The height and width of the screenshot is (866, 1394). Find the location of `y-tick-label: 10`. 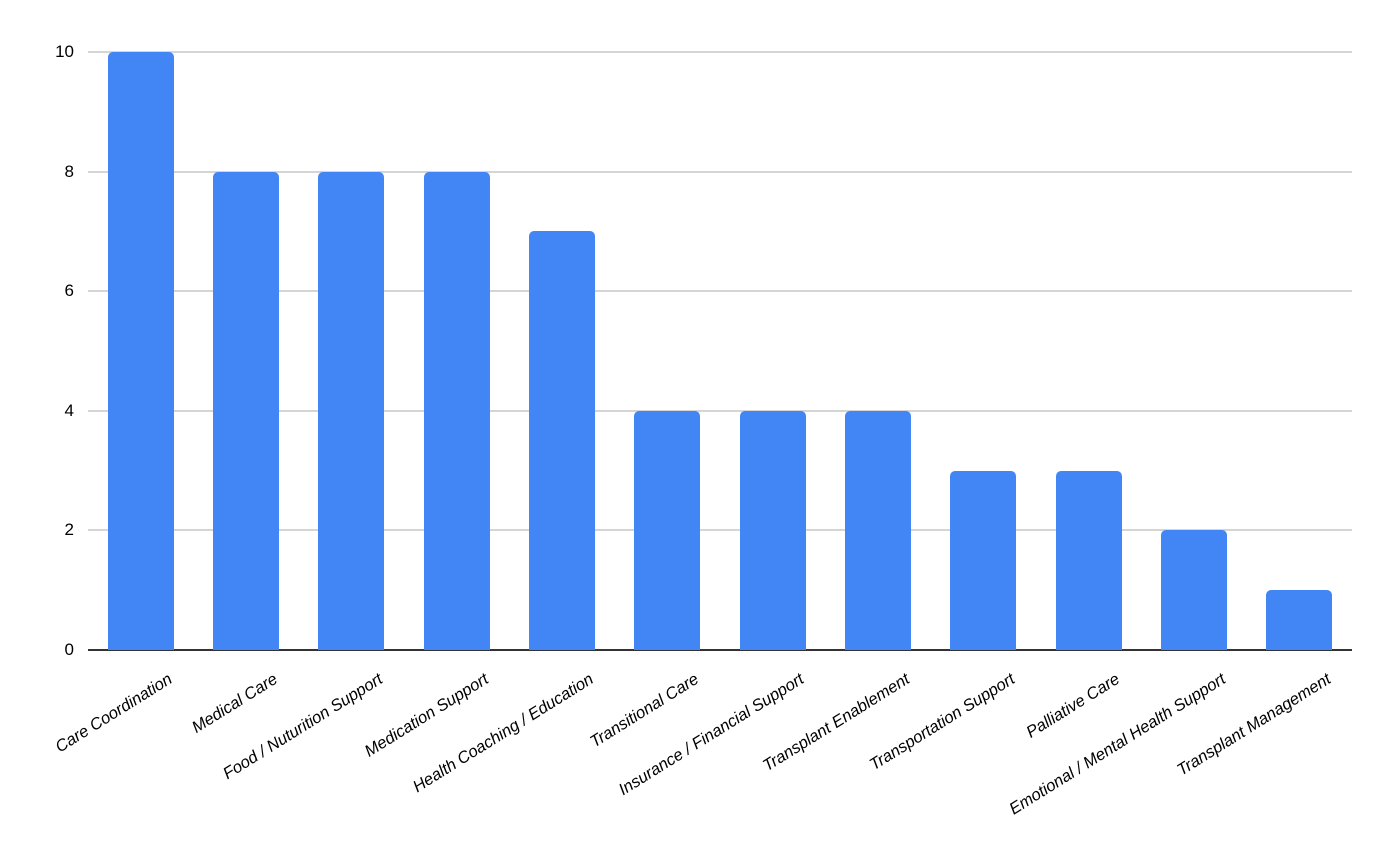

y-tick-label: 10 is located at coordinates (64, 51).